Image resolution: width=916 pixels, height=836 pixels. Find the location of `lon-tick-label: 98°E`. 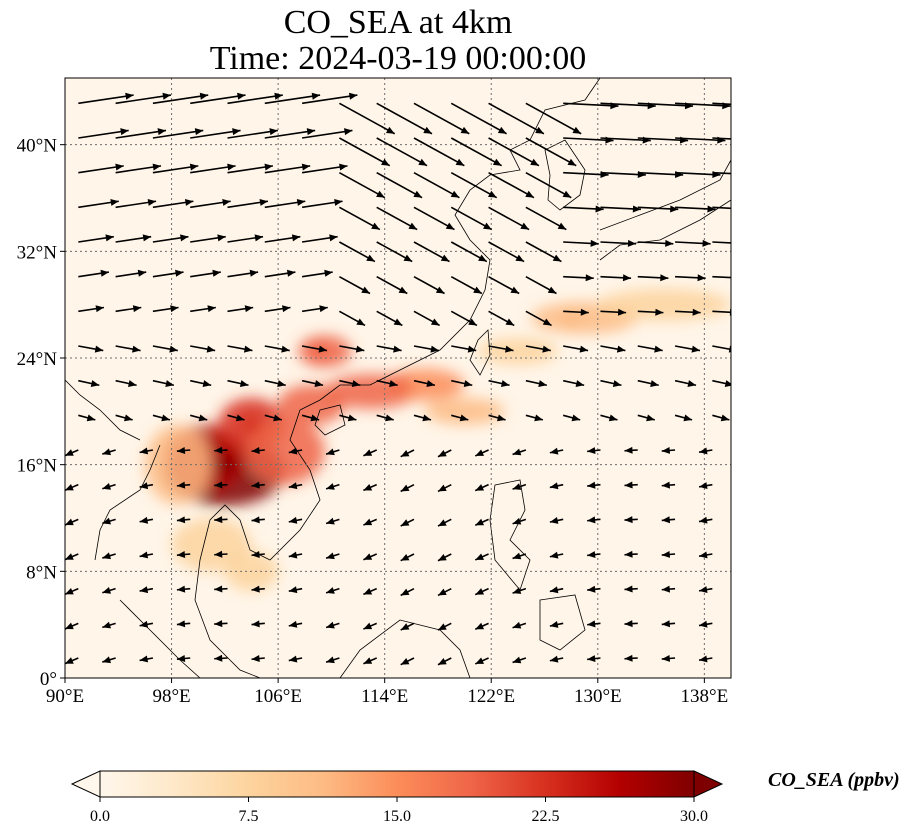

lon-tick-label: 98°E is located at coordinates (171, 696).